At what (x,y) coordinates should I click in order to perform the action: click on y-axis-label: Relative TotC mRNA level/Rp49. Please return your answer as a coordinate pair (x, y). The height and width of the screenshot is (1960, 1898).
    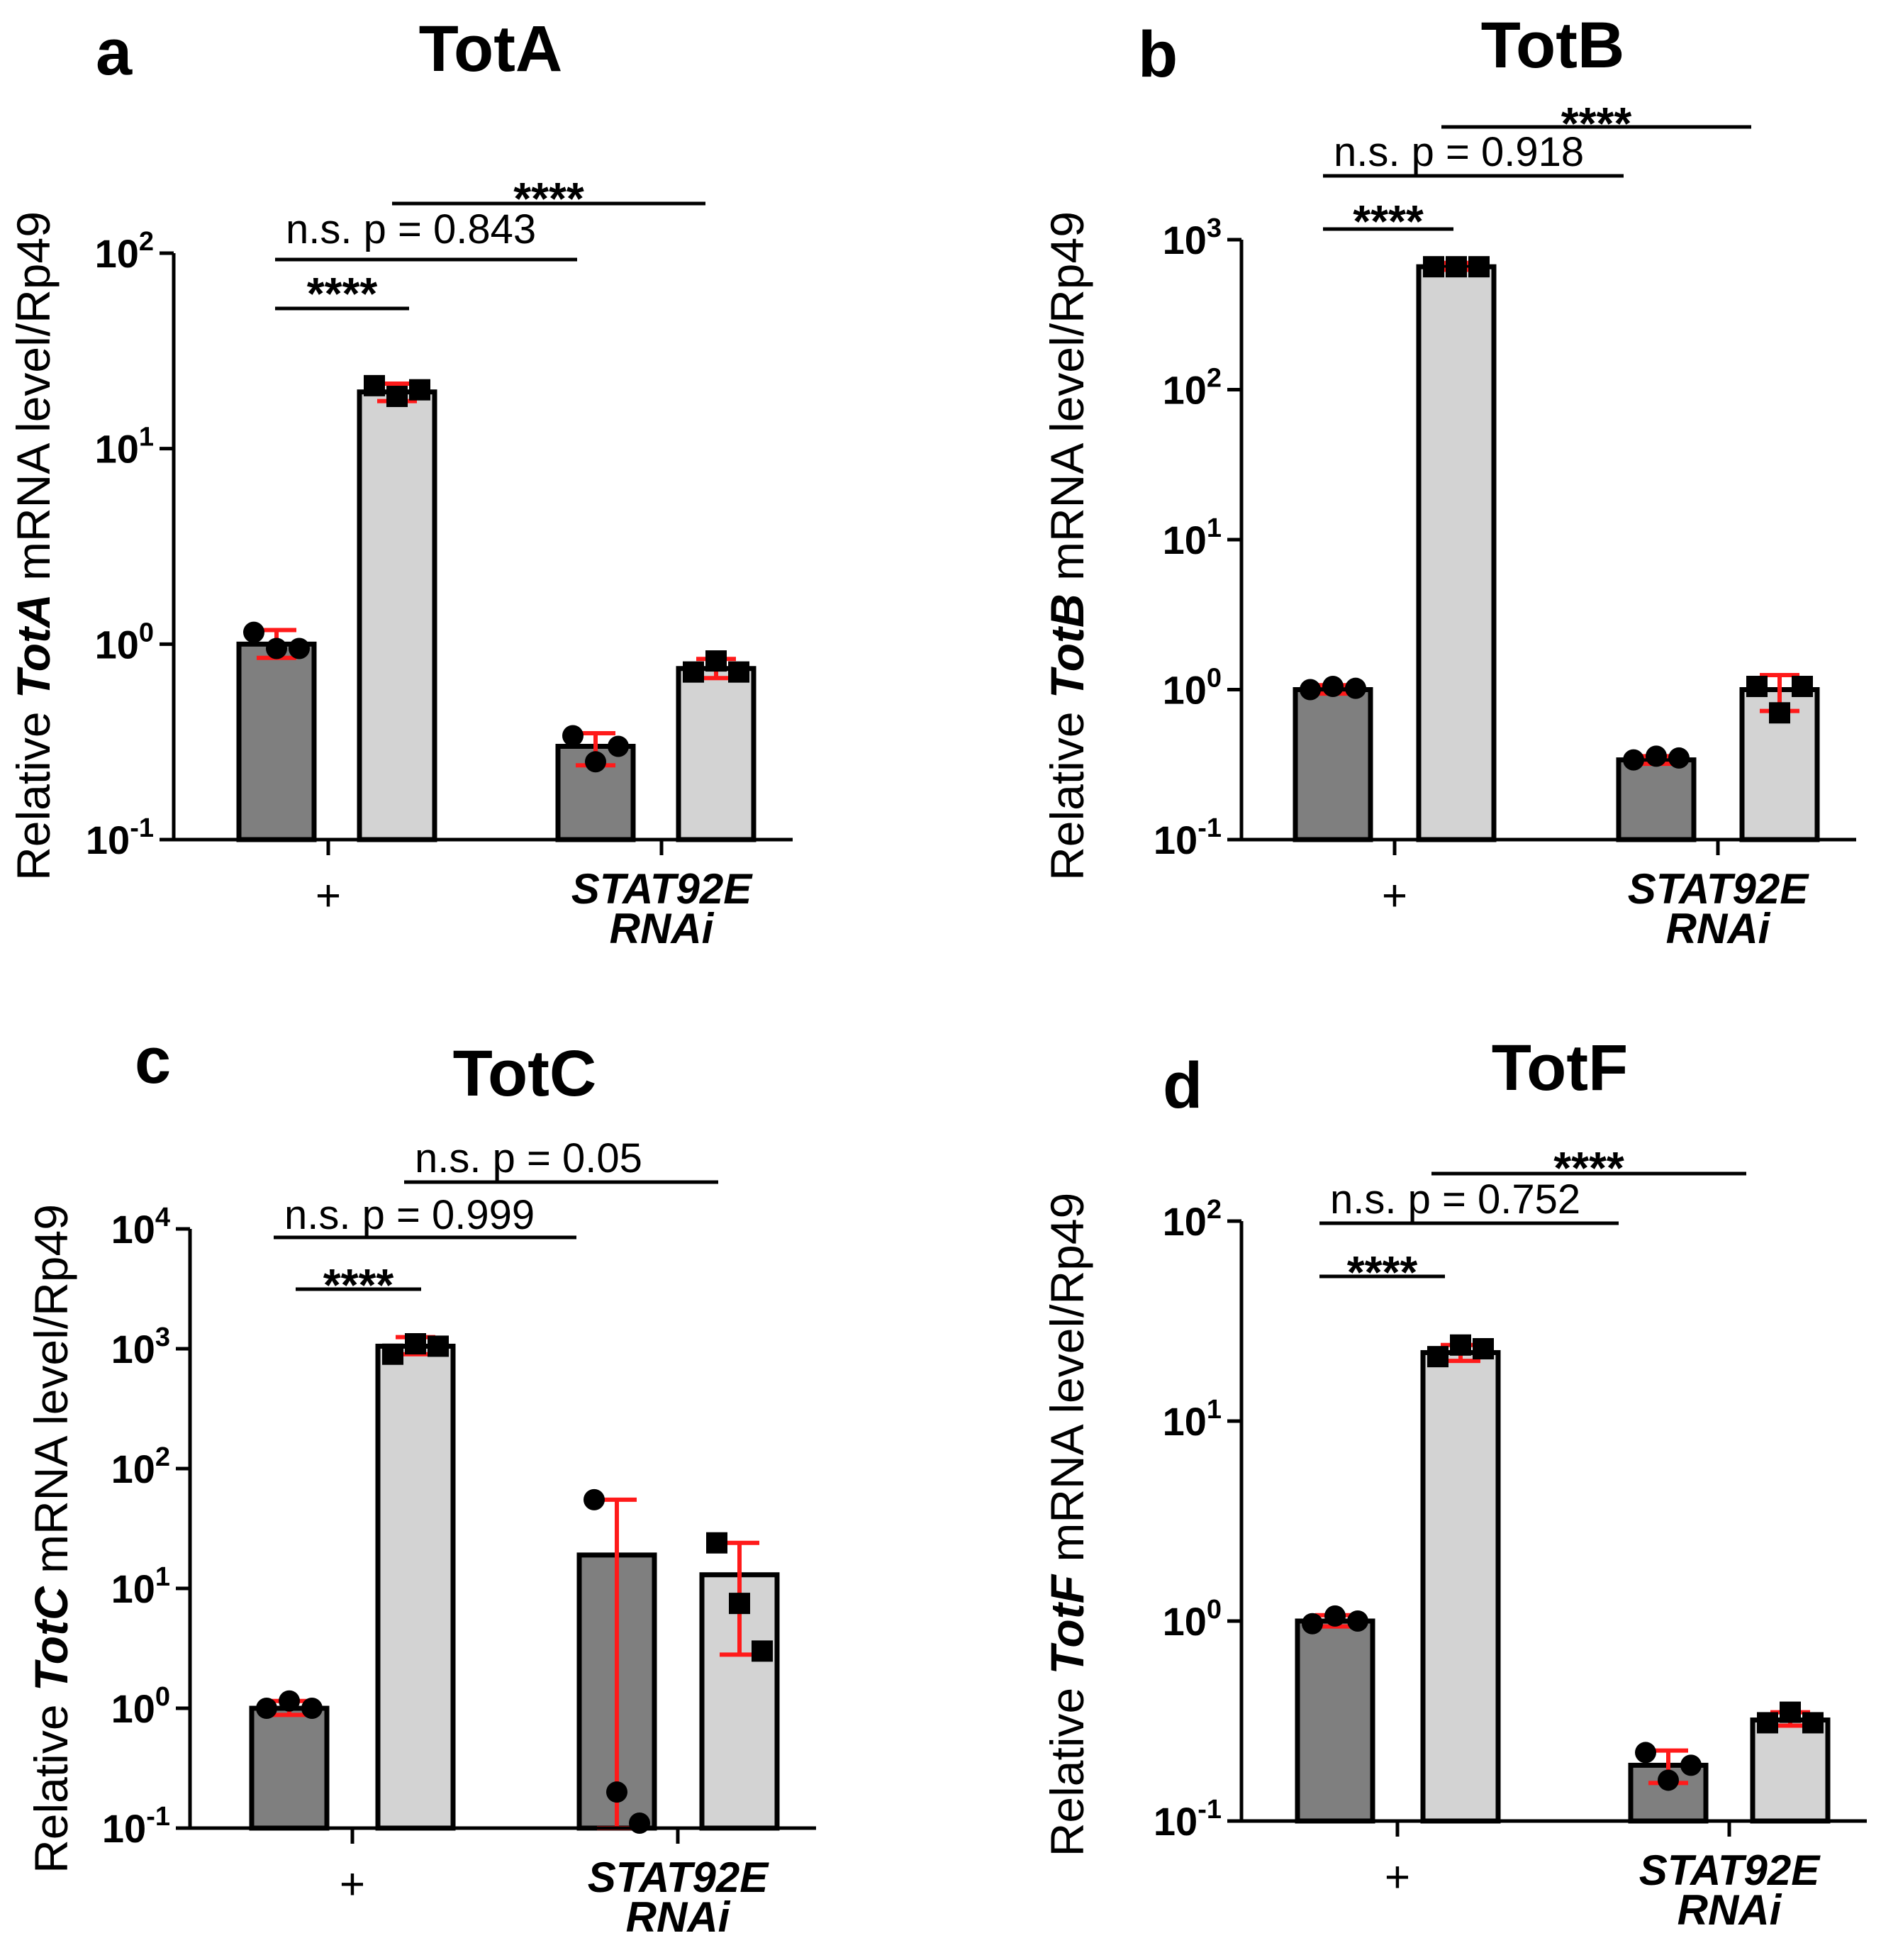
    Looking at the image, I should click on (51, 1538).